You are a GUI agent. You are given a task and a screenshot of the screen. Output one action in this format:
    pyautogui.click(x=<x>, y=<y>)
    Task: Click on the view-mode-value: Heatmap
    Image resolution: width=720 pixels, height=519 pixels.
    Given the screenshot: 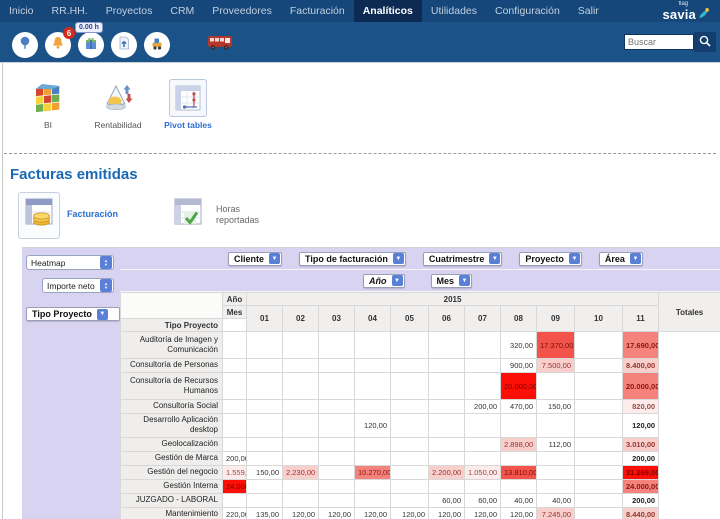 What is the action you would take?
    pyautogui.click(x=48, y=262)
    